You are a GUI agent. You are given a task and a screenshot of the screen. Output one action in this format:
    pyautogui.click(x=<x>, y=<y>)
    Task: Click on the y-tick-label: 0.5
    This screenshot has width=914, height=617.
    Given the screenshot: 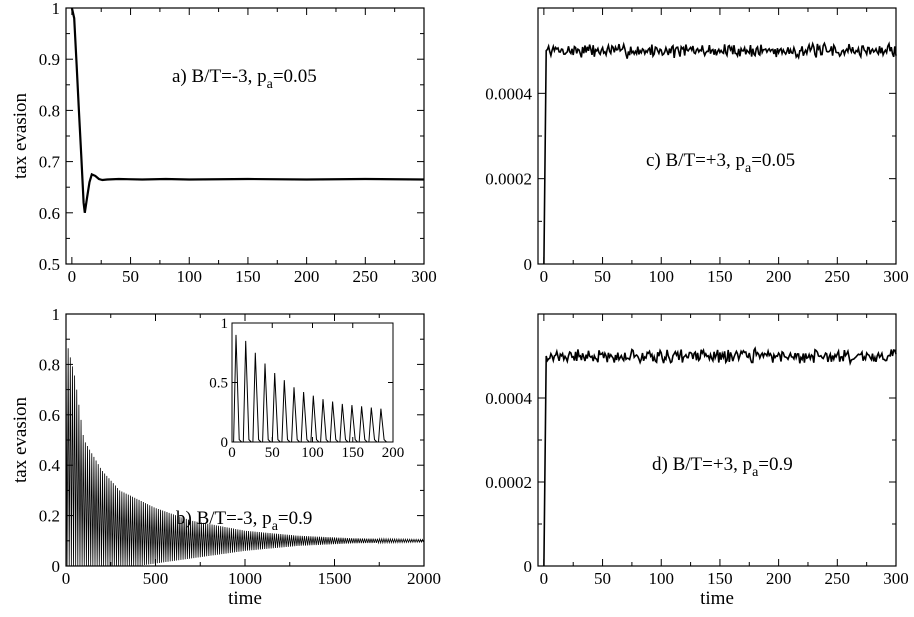 What is the action you would take?
    pyautogui.click(x=49, y=264)
    